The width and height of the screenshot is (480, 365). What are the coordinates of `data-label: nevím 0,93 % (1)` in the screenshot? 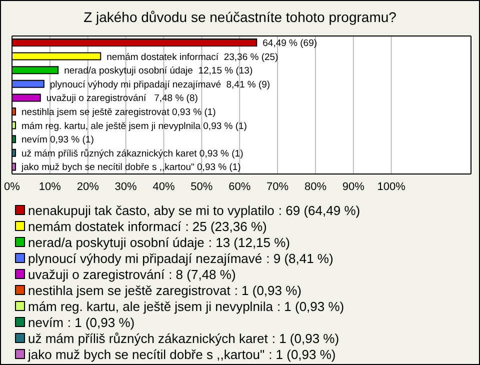 It's located at (58, 140).